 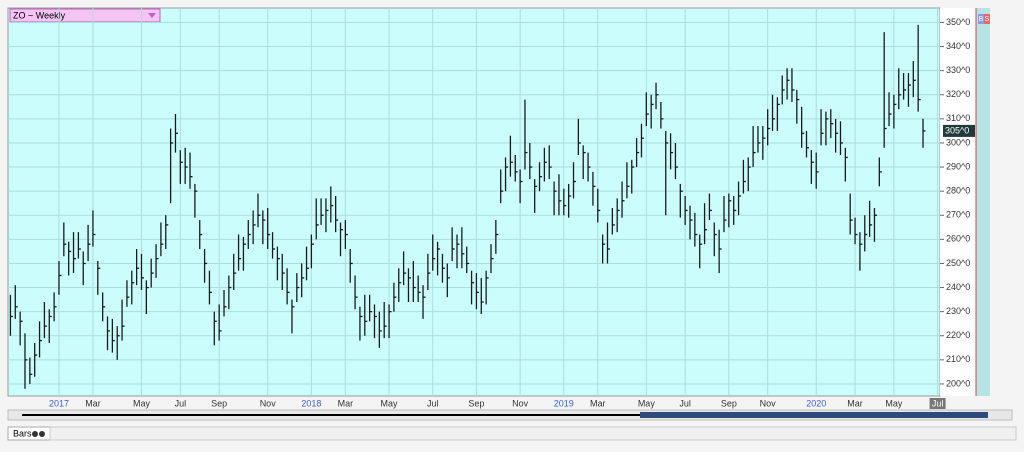 What do you see at coordinates (958, 359) in the screenshot?
I see `y-tick-label: 210^0` at bounding box center [958, 359].